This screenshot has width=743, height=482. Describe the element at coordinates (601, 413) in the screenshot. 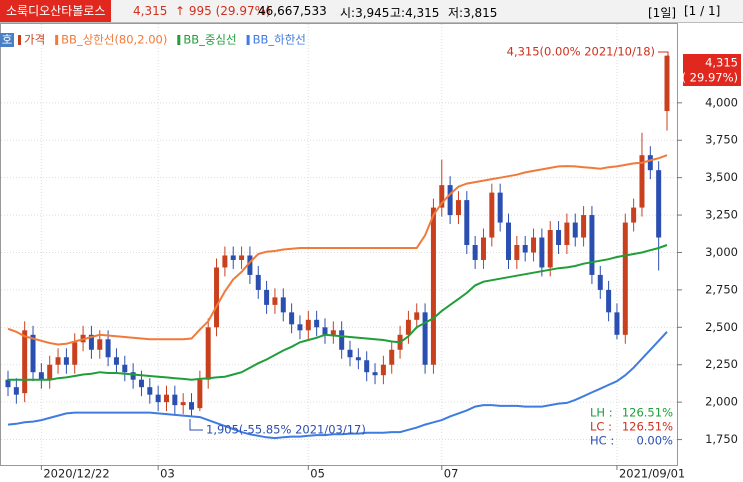

I see `stat-label: LH :` at that location.